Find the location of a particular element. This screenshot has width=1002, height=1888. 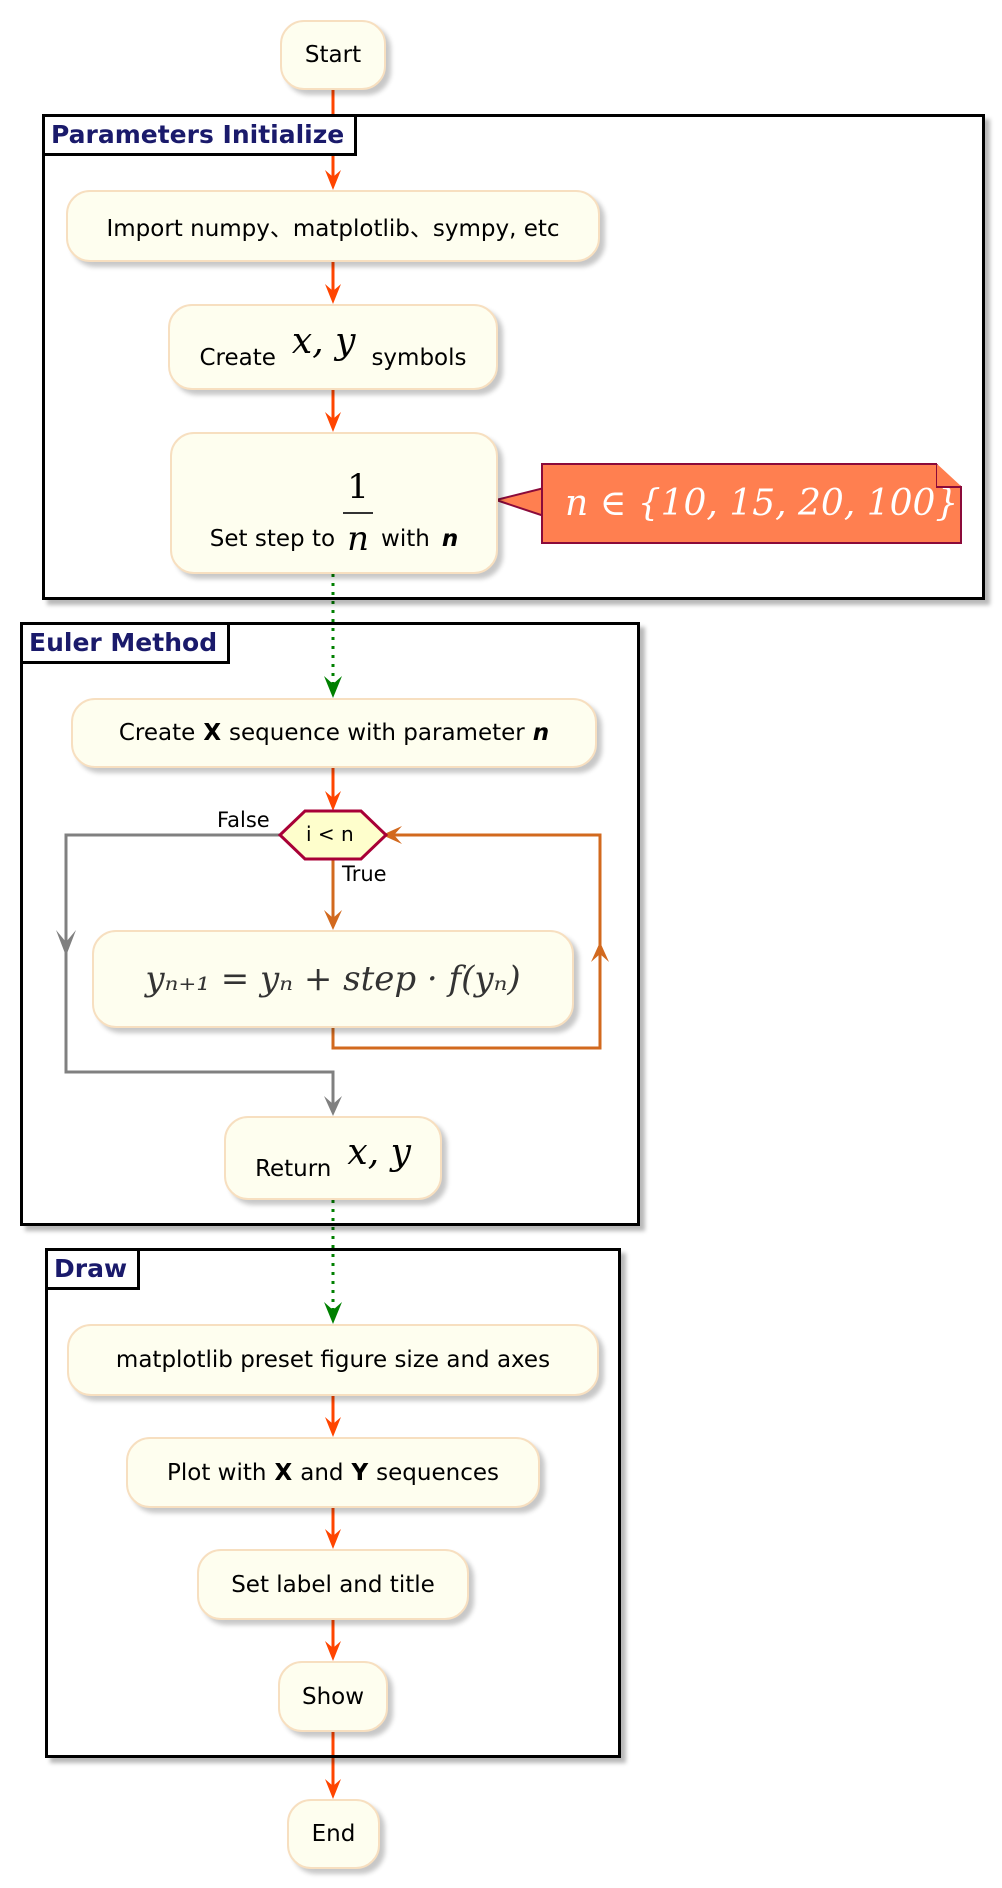

create-x-sequence-node: Create X sequence with parameter n is located at coordinates (334, 733).